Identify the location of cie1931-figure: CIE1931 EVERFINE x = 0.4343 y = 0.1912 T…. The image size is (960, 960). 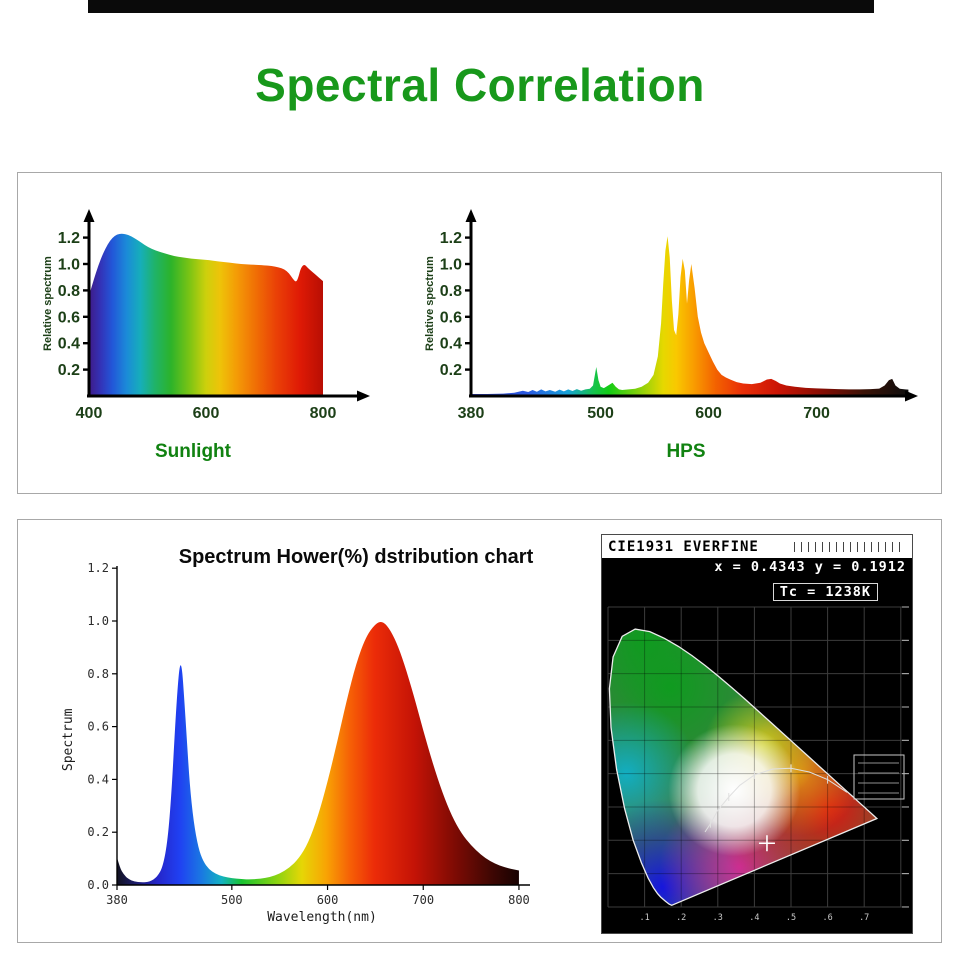
(757, 734).